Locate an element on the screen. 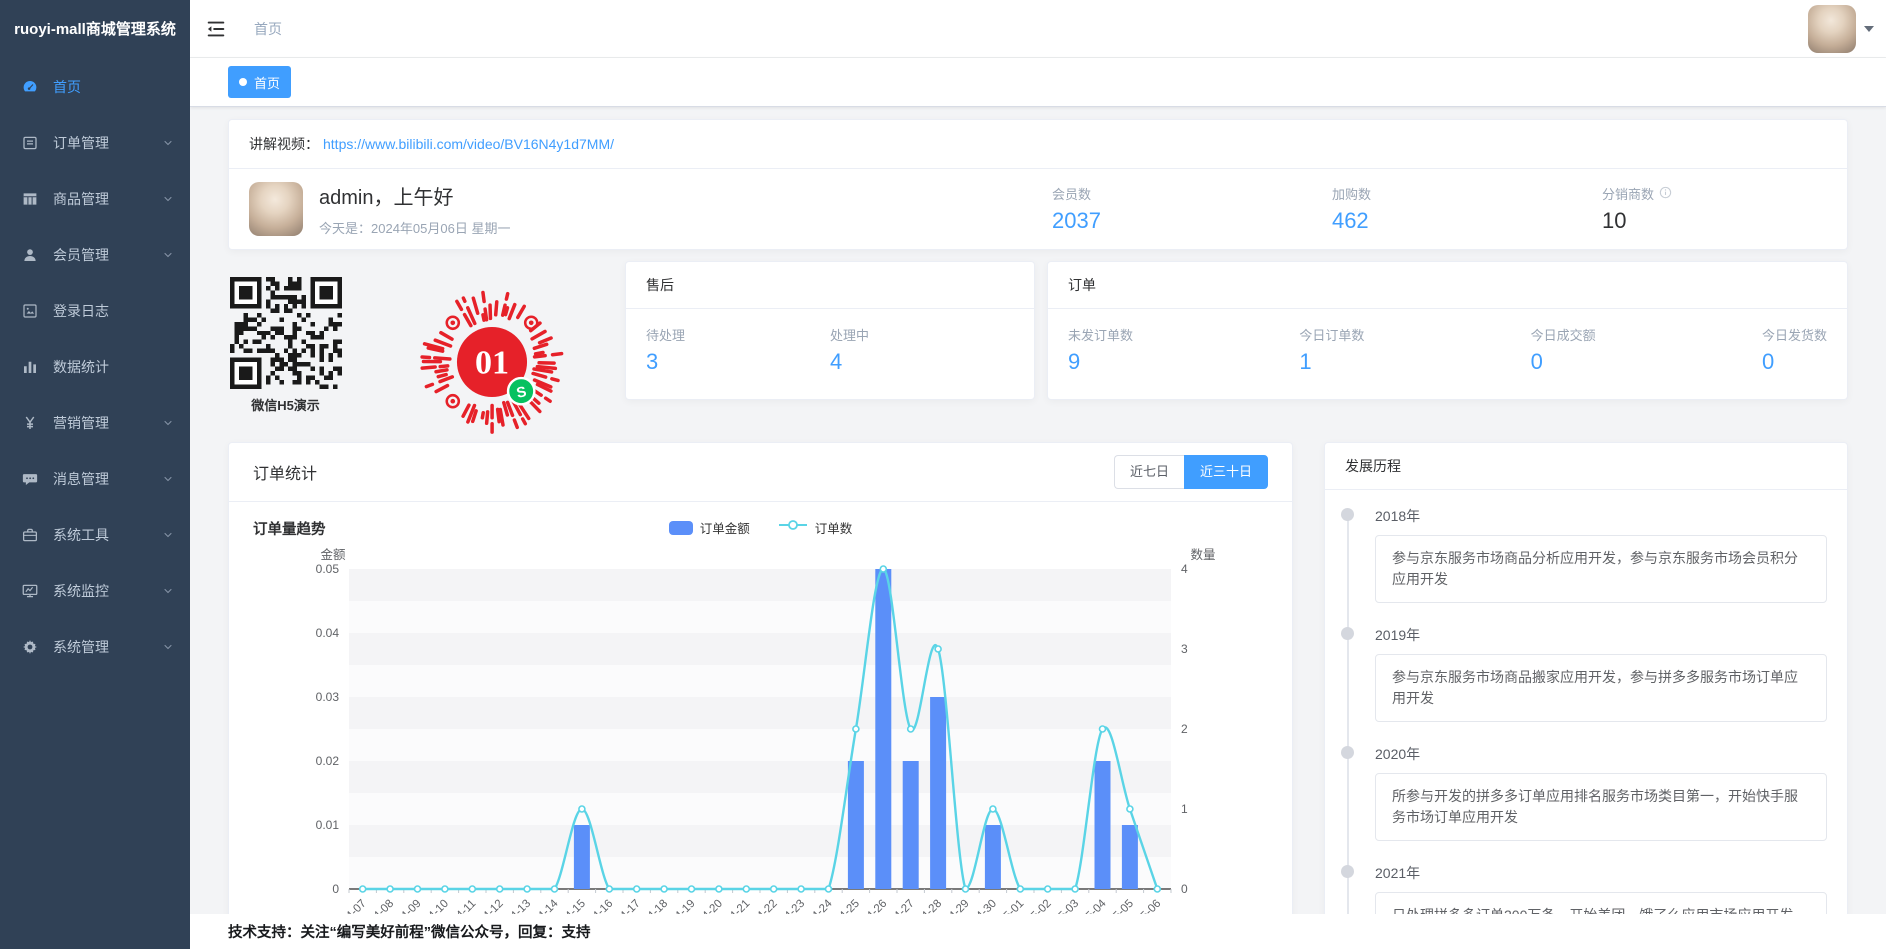  info-icon is located at coordinates (1665, 194).